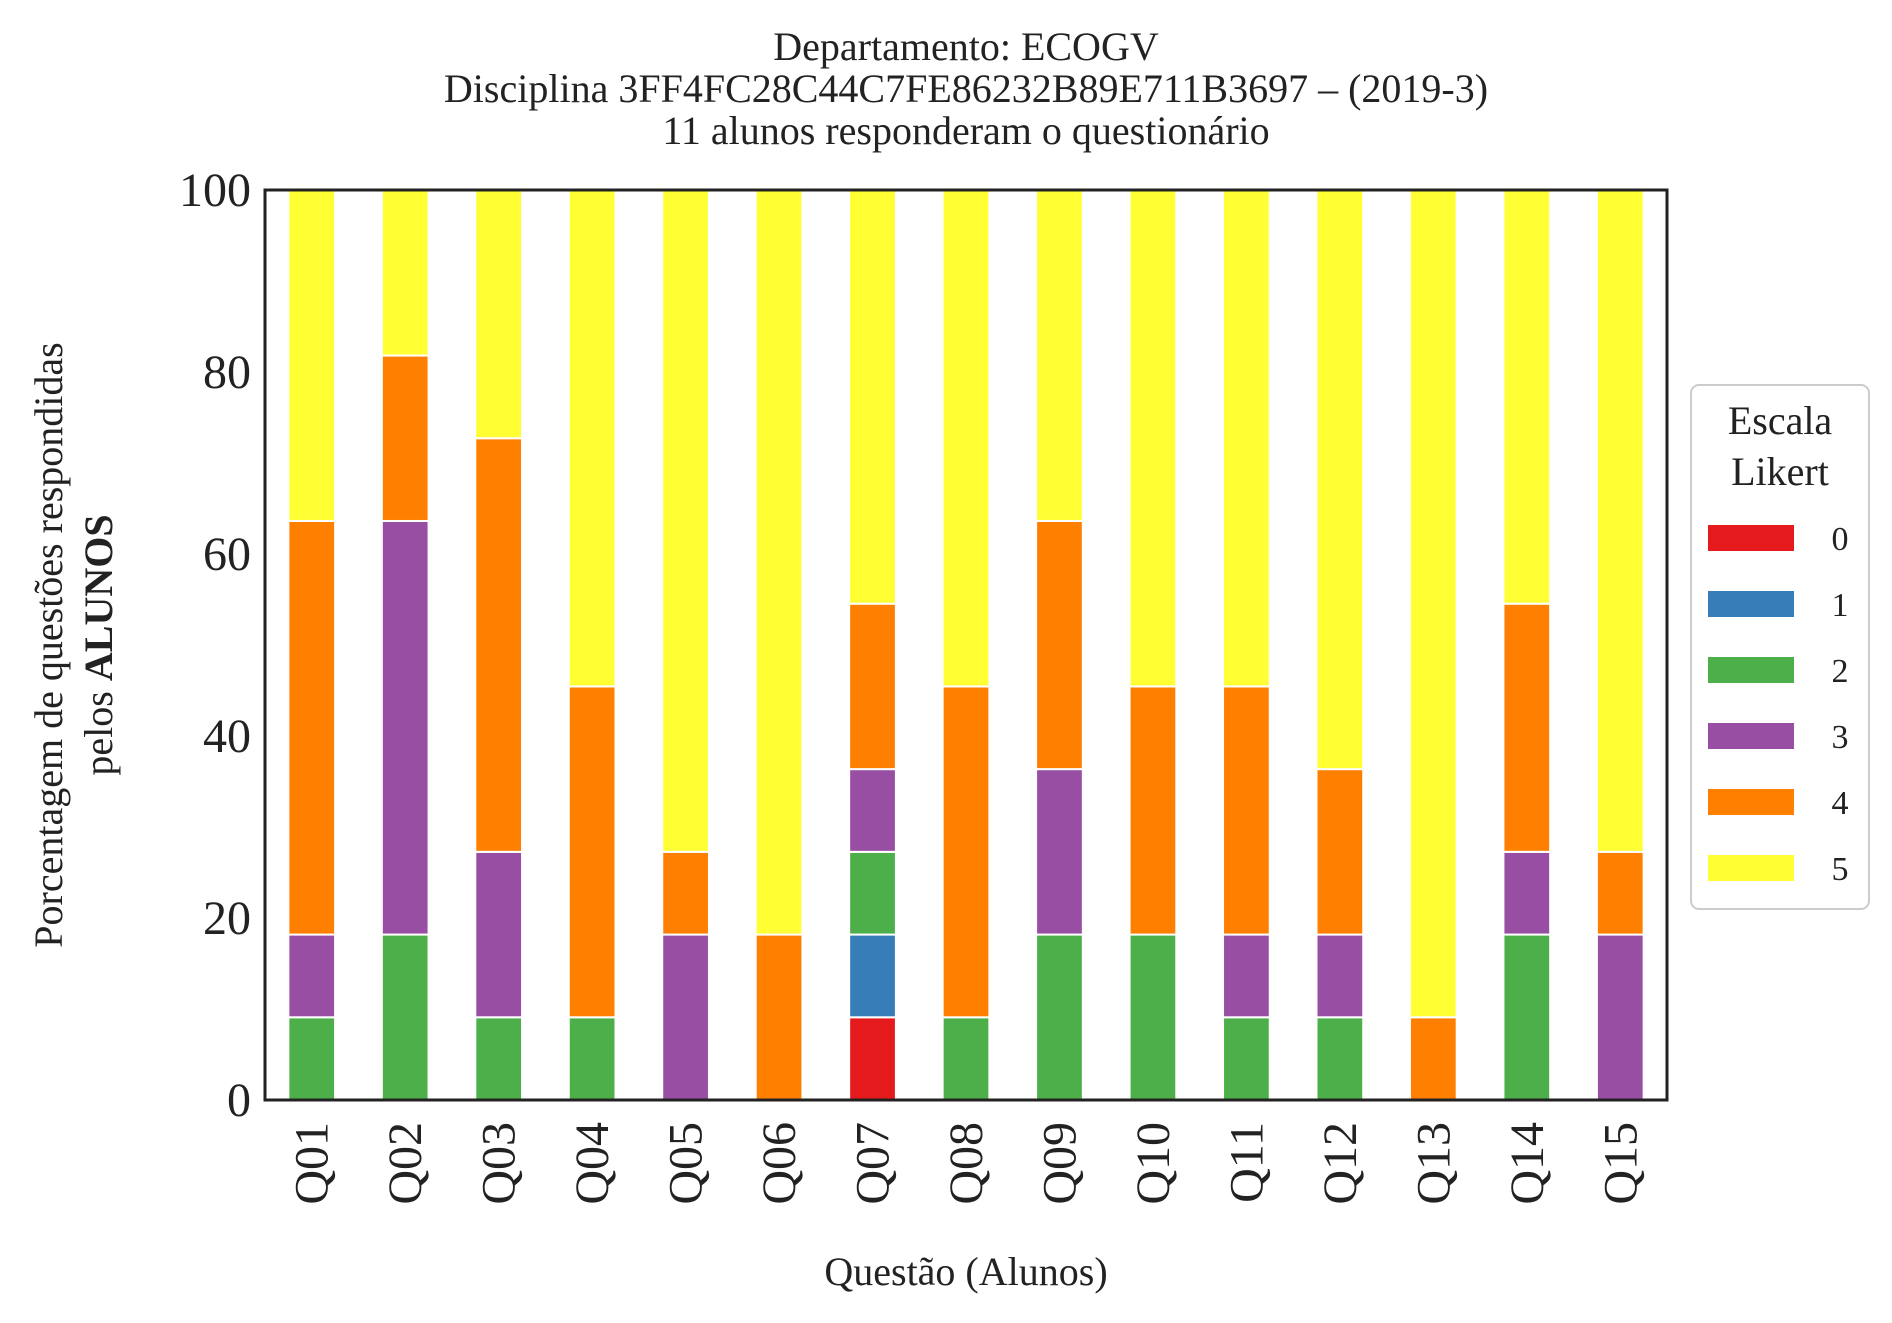 This screenshot has width=1892, height=1323. I want to click on legend: Escala Likert 0 1 2 3 4 5, so click(1780, 647).